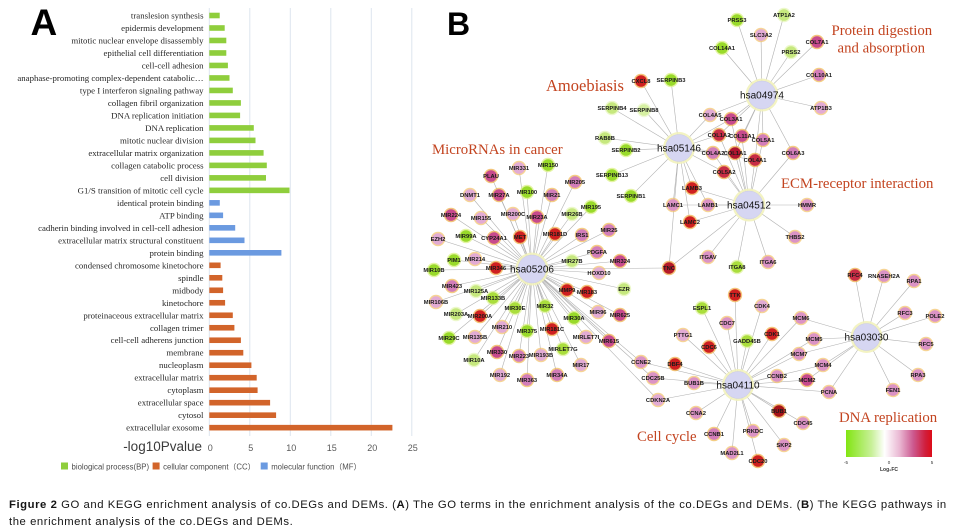 The width and height of the screenshot is (970, 532). I want to click on svg-text: MCM6, so click(801, 319).